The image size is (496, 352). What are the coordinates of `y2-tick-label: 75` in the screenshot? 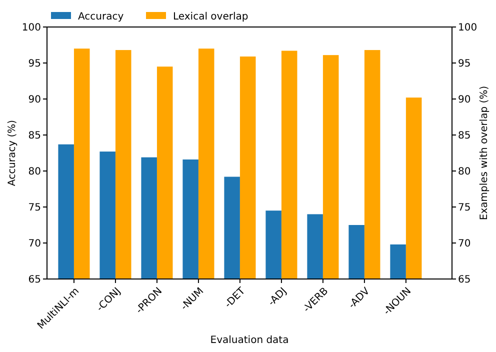 It's located at (464, 208).